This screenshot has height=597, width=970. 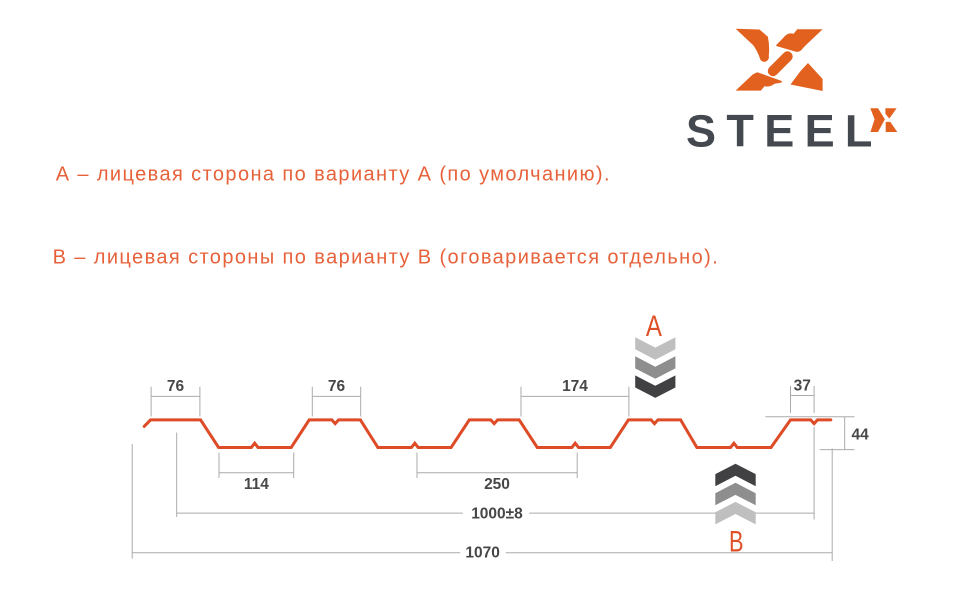 What do you see at coordinates (784, 131) in the screenshot?
I see `svg-text: STEEL` at bounding box center [784, 131].